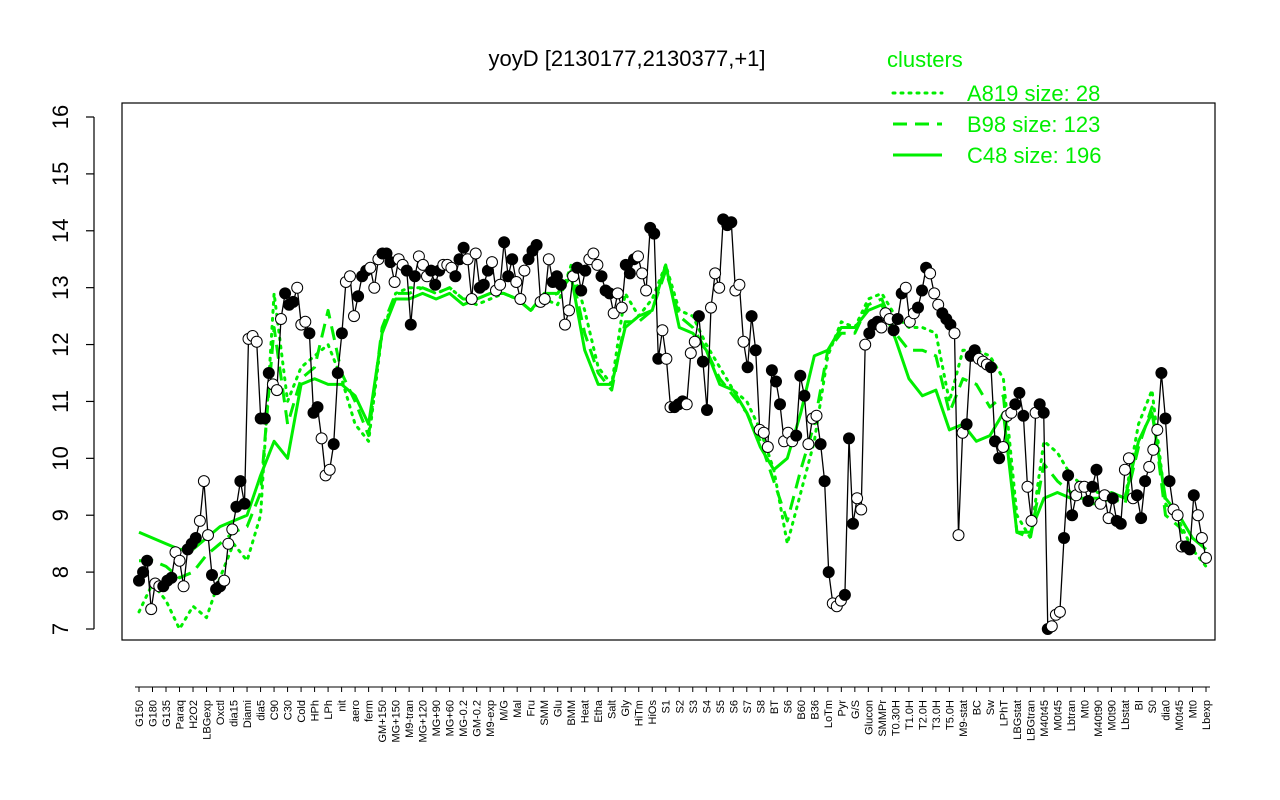 The image size is (1280, 800). I want to click on x-tick-label: Glu, so click(559, 708).